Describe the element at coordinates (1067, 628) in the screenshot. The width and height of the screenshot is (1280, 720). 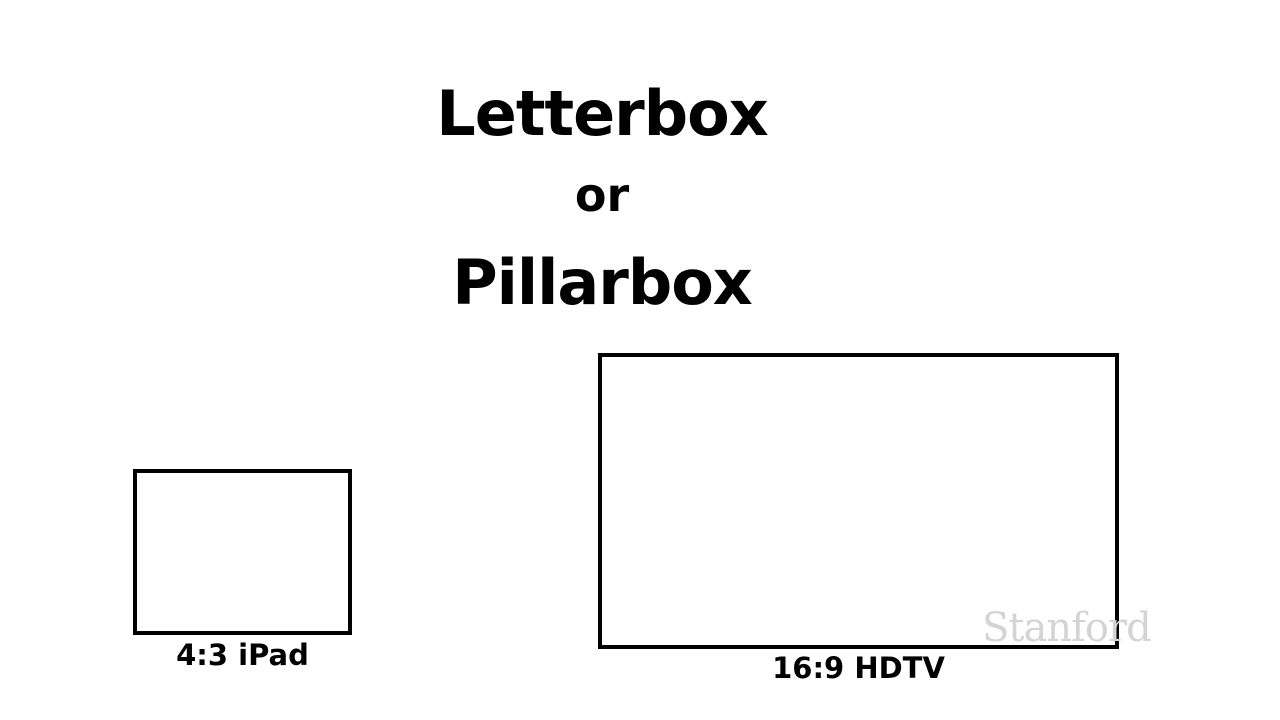
I see `stanford-watermark: Stanford` at that location.